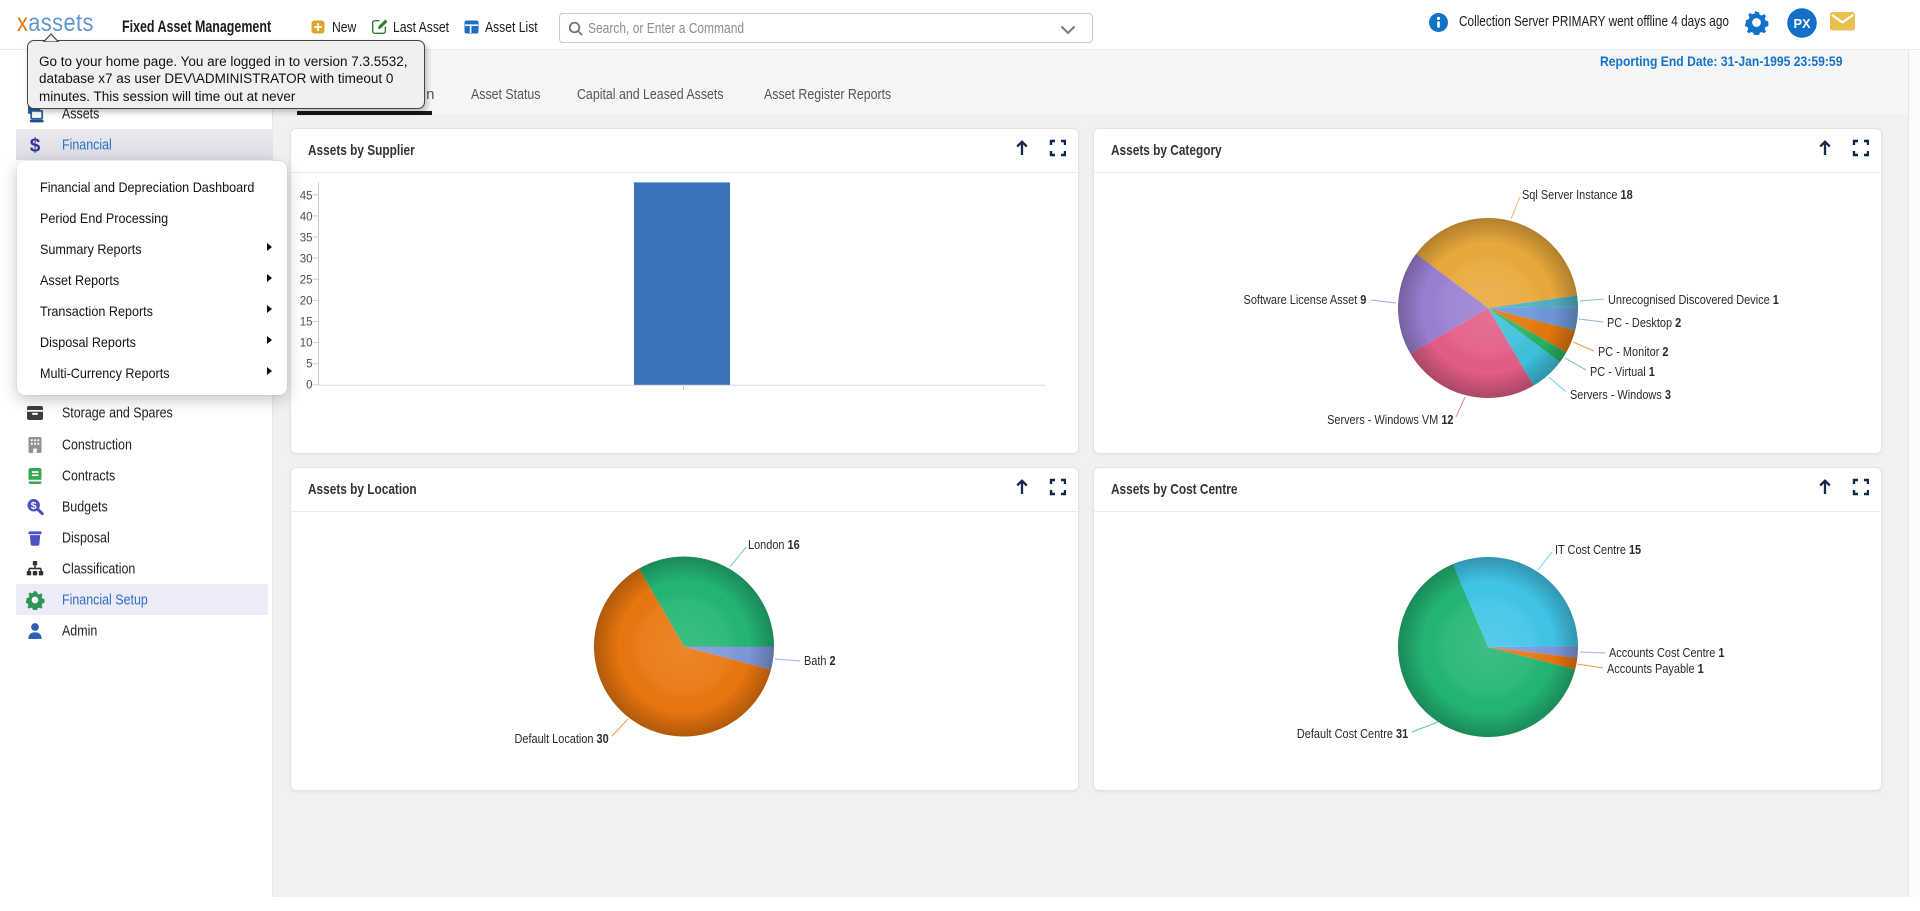  What do you see at coordinates (306, 344) in the screenshot?
I see `svg-text: 10` at bounding box center [306, 344].